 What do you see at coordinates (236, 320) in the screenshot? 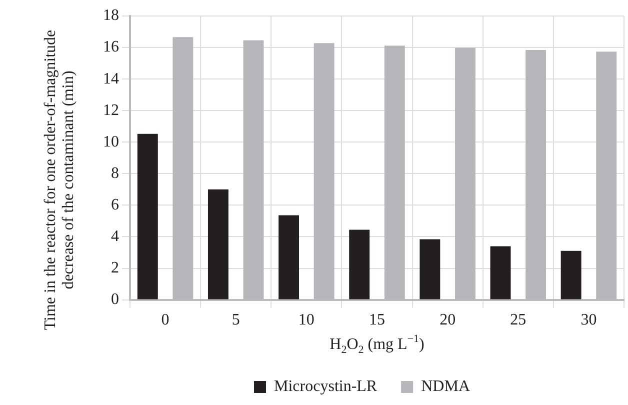
I see `x-tick-label: 5` at bounding box center [236, 320].